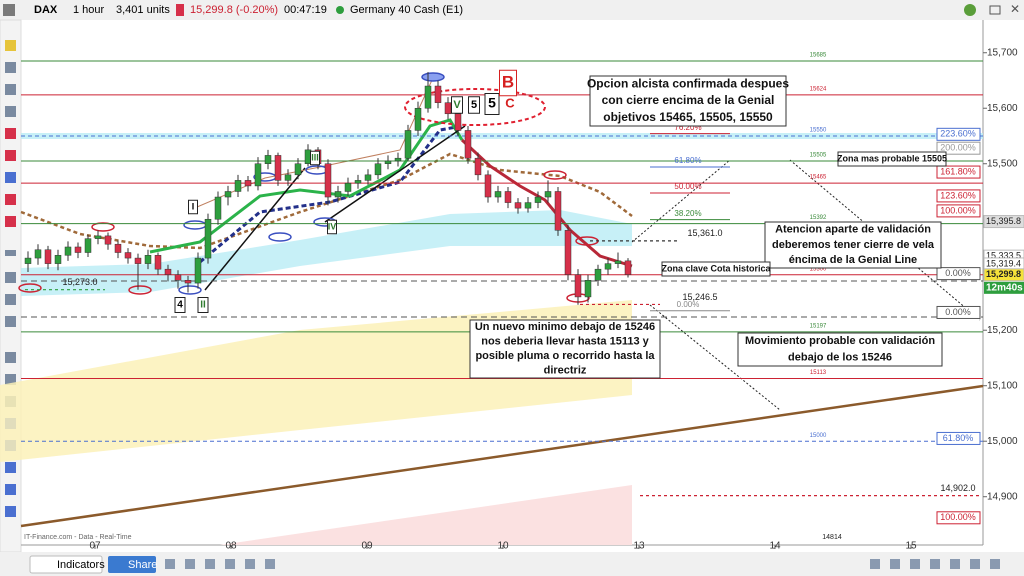  I want to click on data-source: IT-Finance.com - Data - Real-Time, so click(78, 537).